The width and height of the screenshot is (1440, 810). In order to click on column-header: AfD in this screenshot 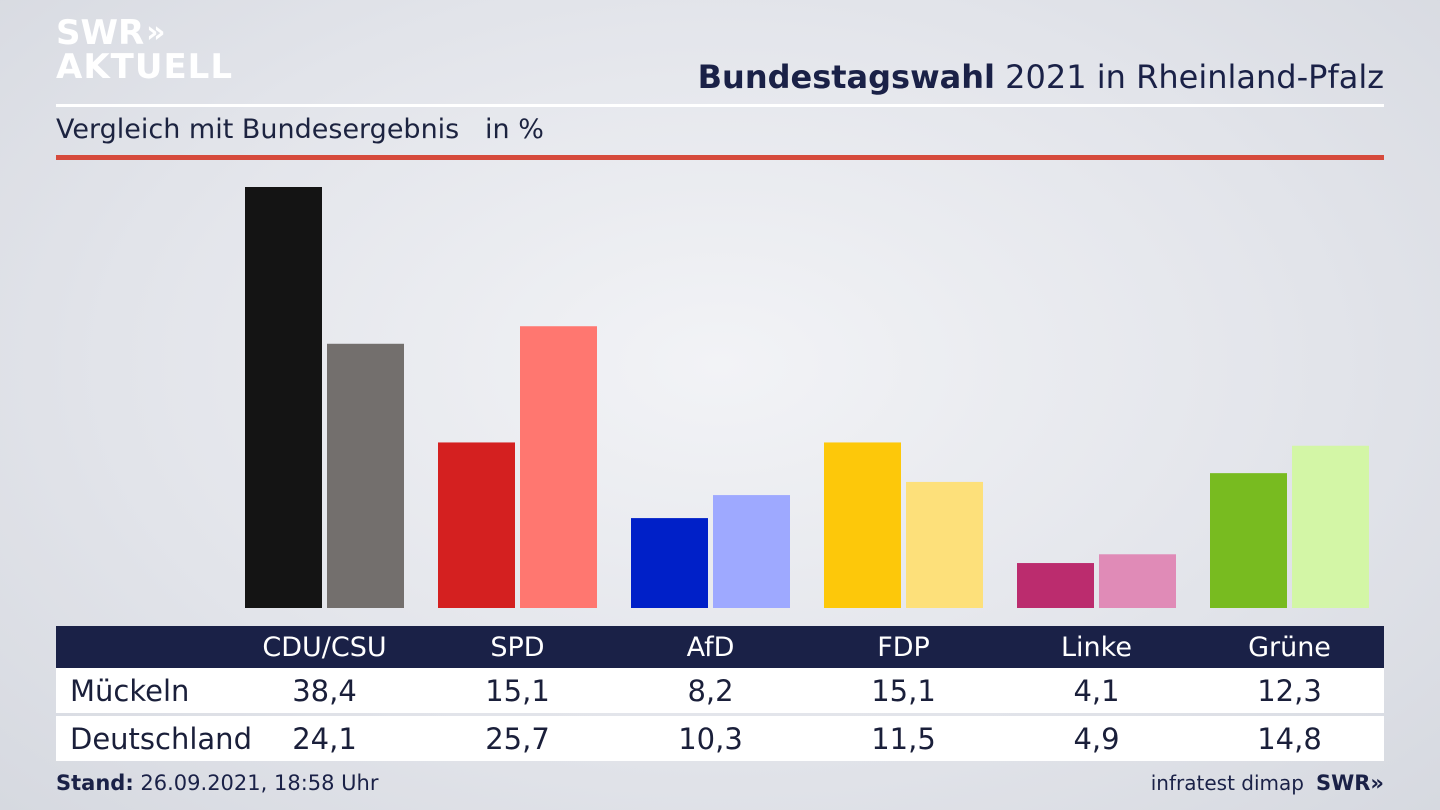, I will do `click(710, 647)`.